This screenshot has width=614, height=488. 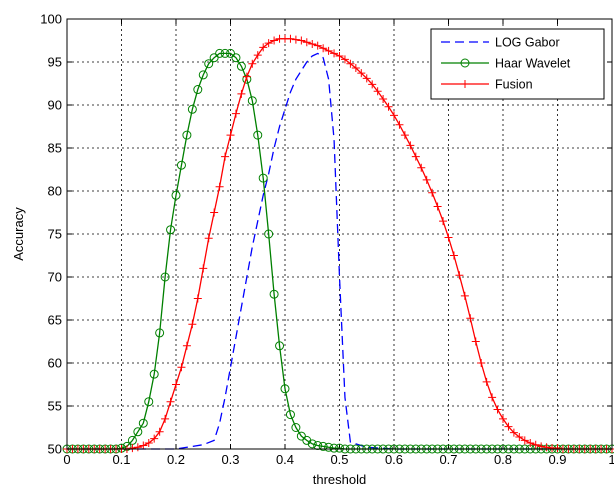 I want to click on y-axis-label: Accuracy, so click(x=18, y=234).